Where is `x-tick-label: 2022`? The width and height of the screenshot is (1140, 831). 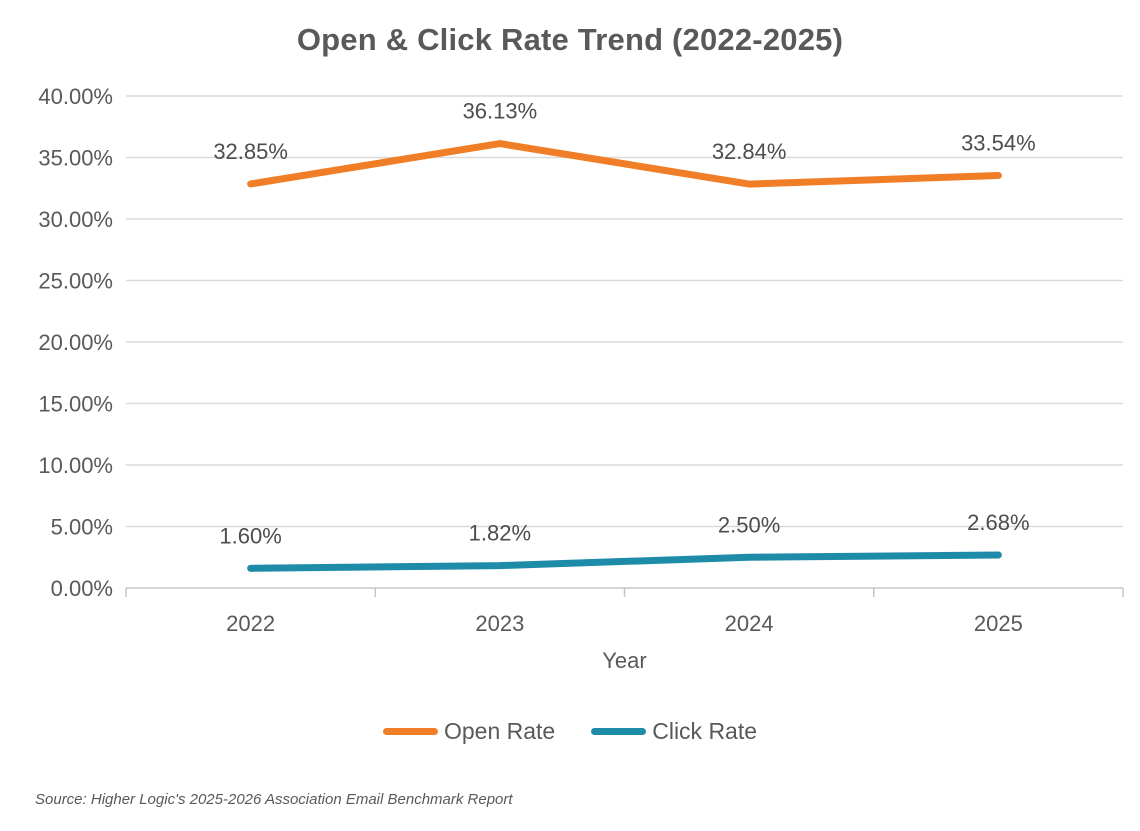
x-tick-label: 2022 is located at coordinates (250, 623).